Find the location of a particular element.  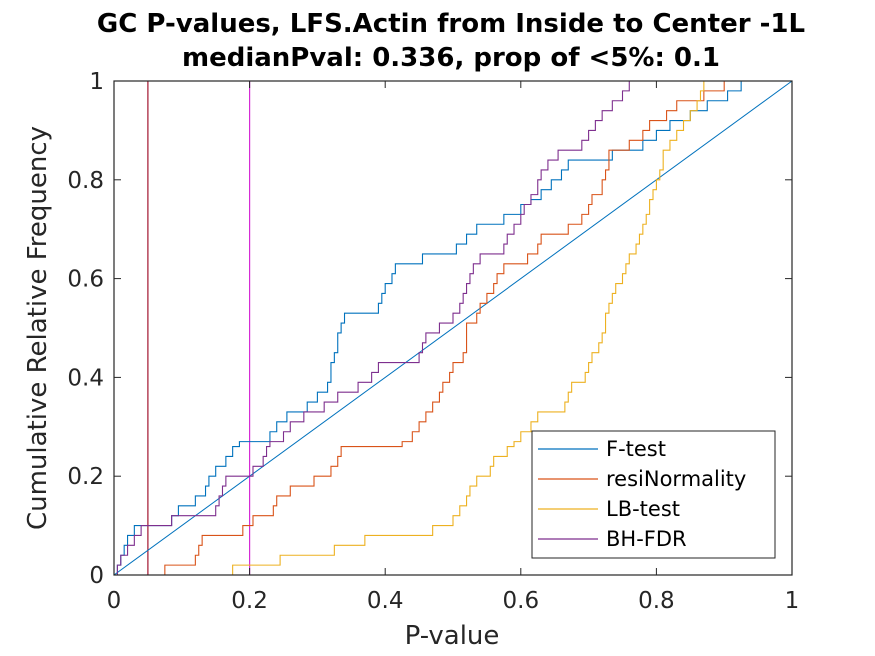

legend-label: resiNormality is located at coordinates (676, 479).